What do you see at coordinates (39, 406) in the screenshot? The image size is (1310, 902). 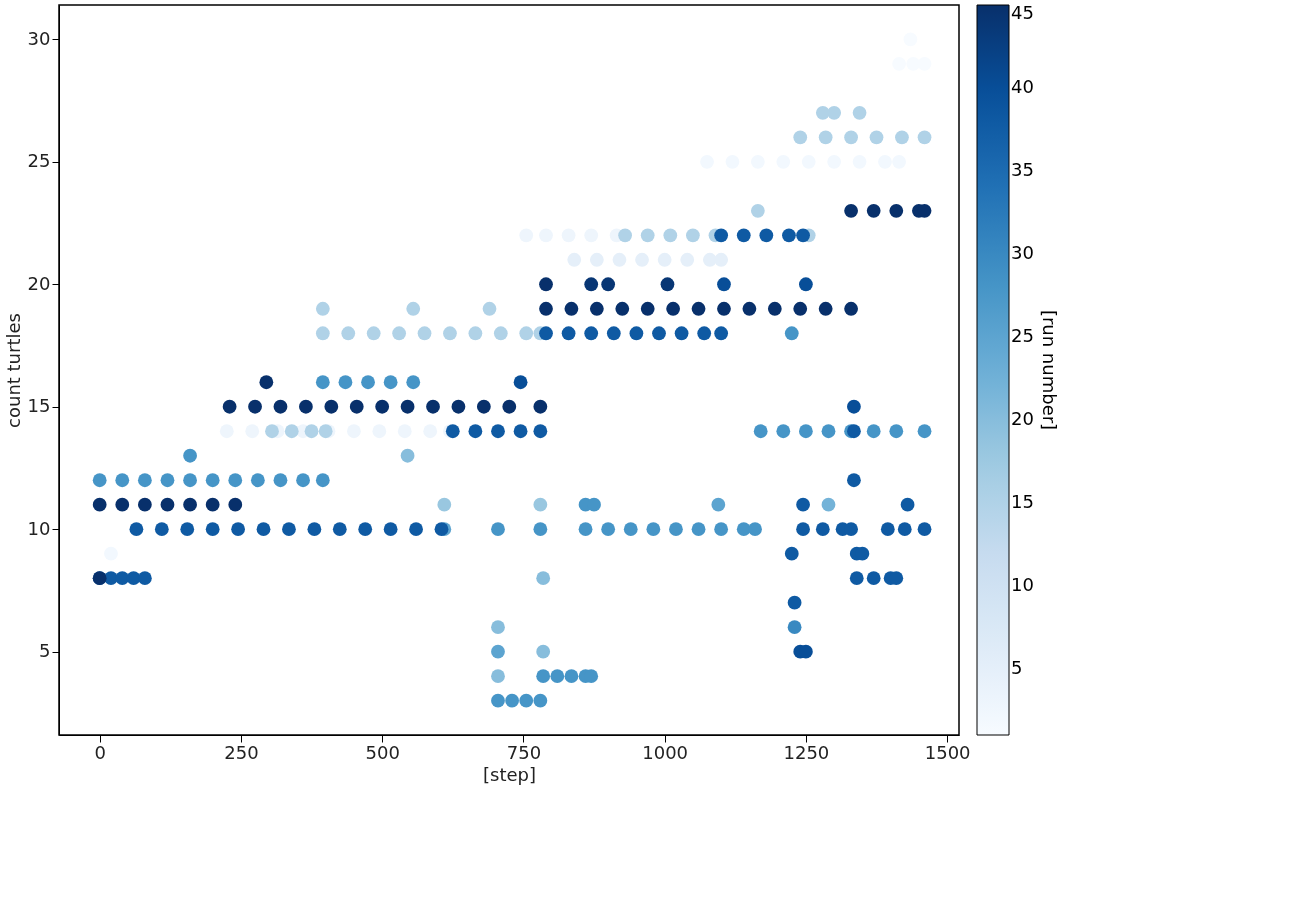 I see `y-tick-label: 15` at bounding box center [39, 406].